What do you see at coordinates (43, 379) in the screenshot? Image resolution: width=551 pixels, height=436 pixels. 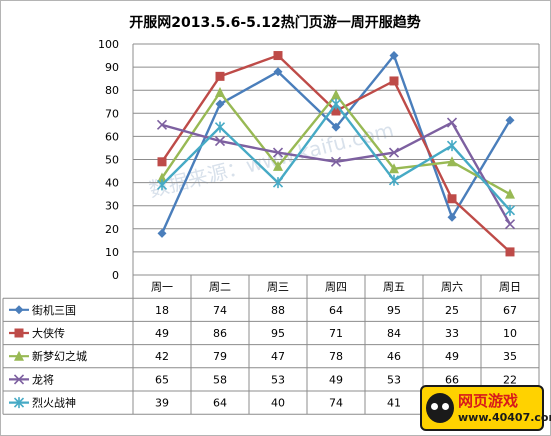 I see `legend-label-3: 龙将` at bounding box center [43, 379].